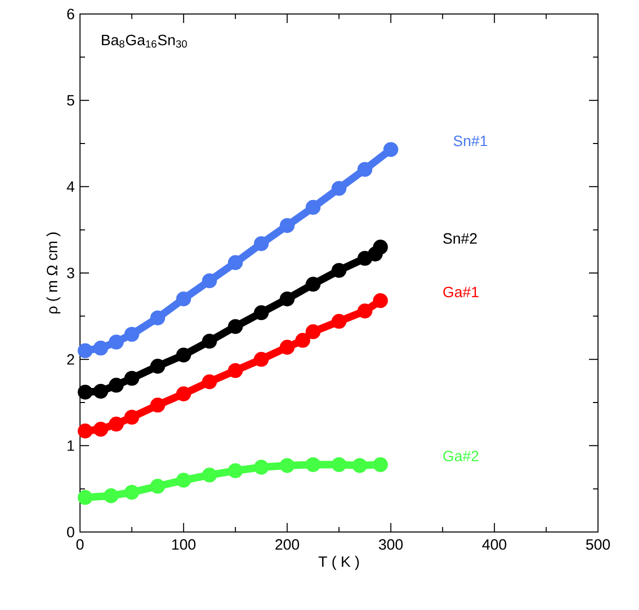  Describe the element at coordinates (70, 187) in the screenshot. I see `y-tick-label: 4` at that location.